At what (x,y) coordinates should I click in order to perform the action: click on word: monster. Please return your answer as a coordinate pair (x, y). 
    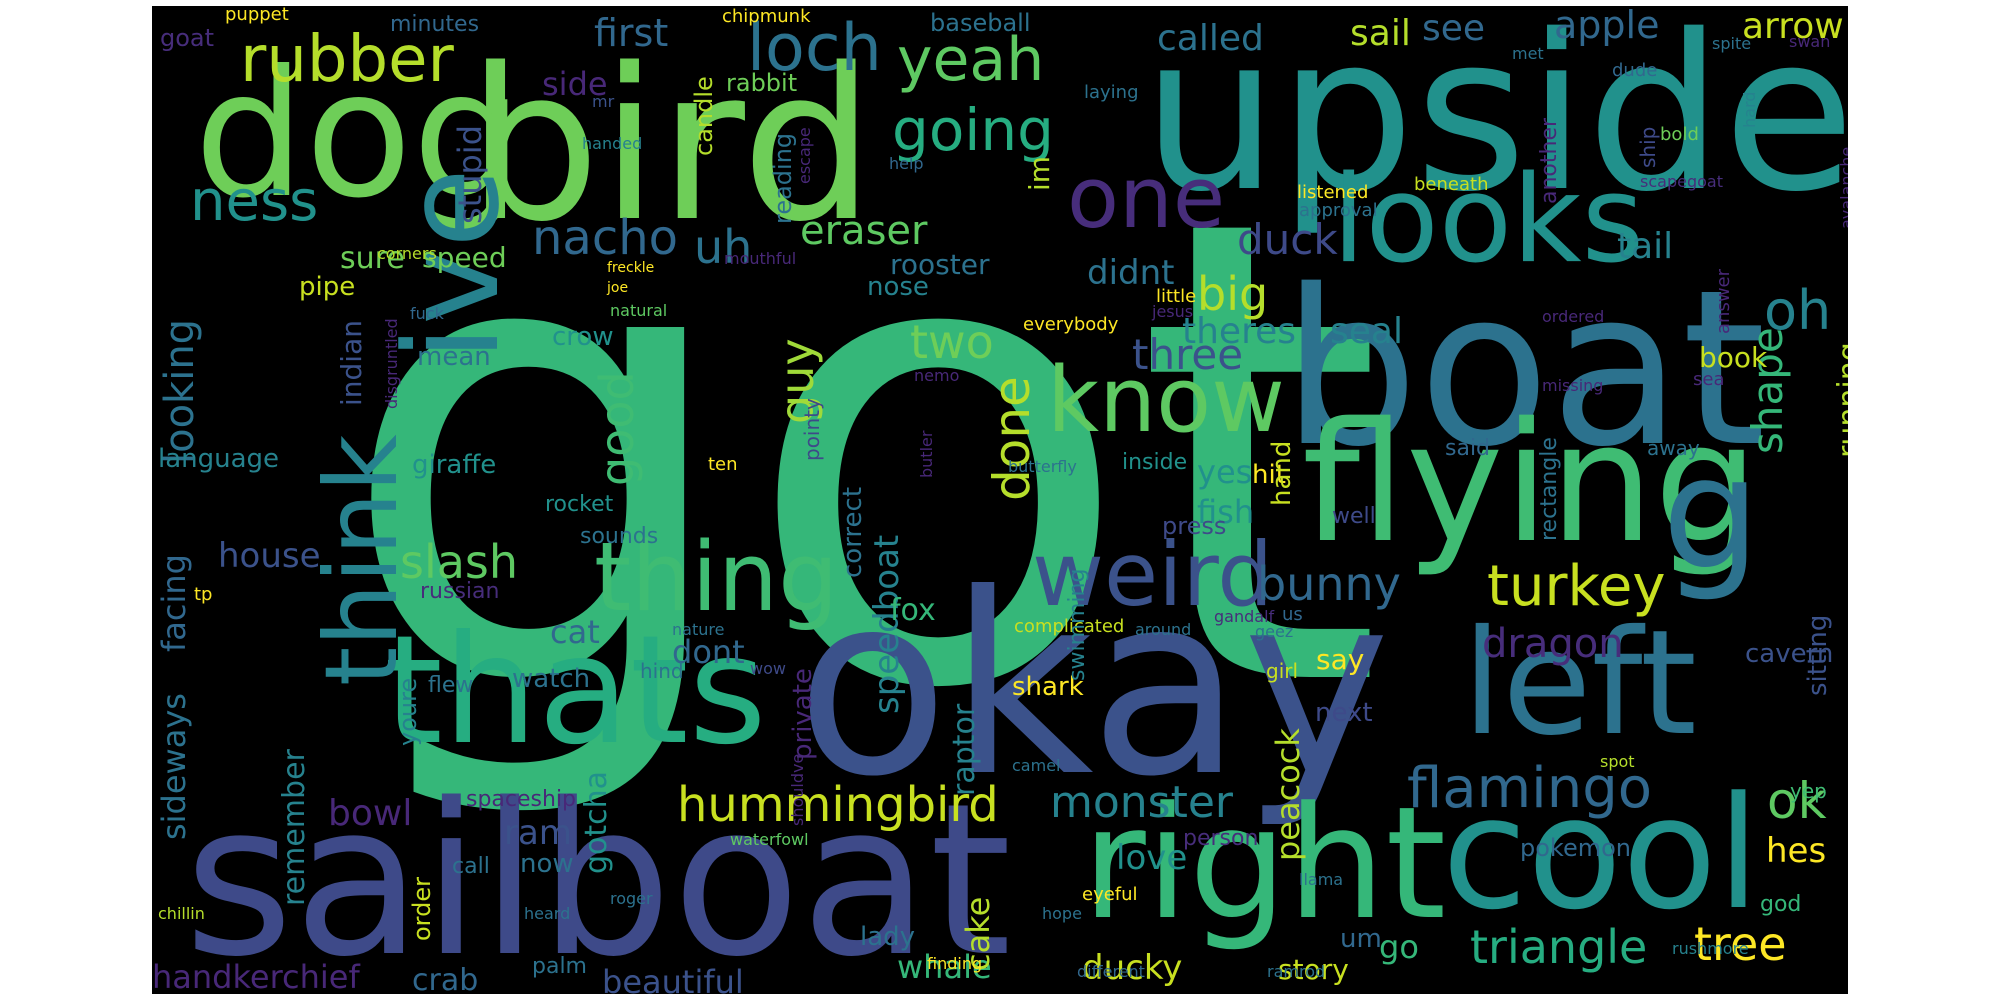
    Looking at the image, I should click on (1142, 802).